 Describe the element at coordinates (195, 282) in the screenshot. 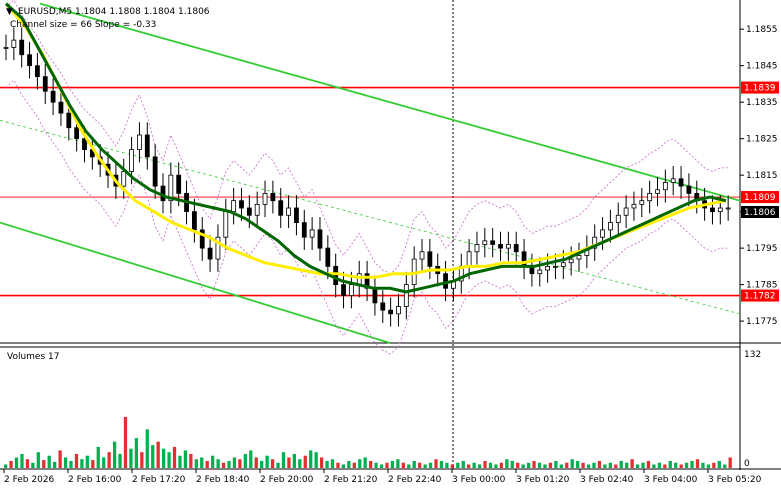

I see `channel-lower-line` at that location.